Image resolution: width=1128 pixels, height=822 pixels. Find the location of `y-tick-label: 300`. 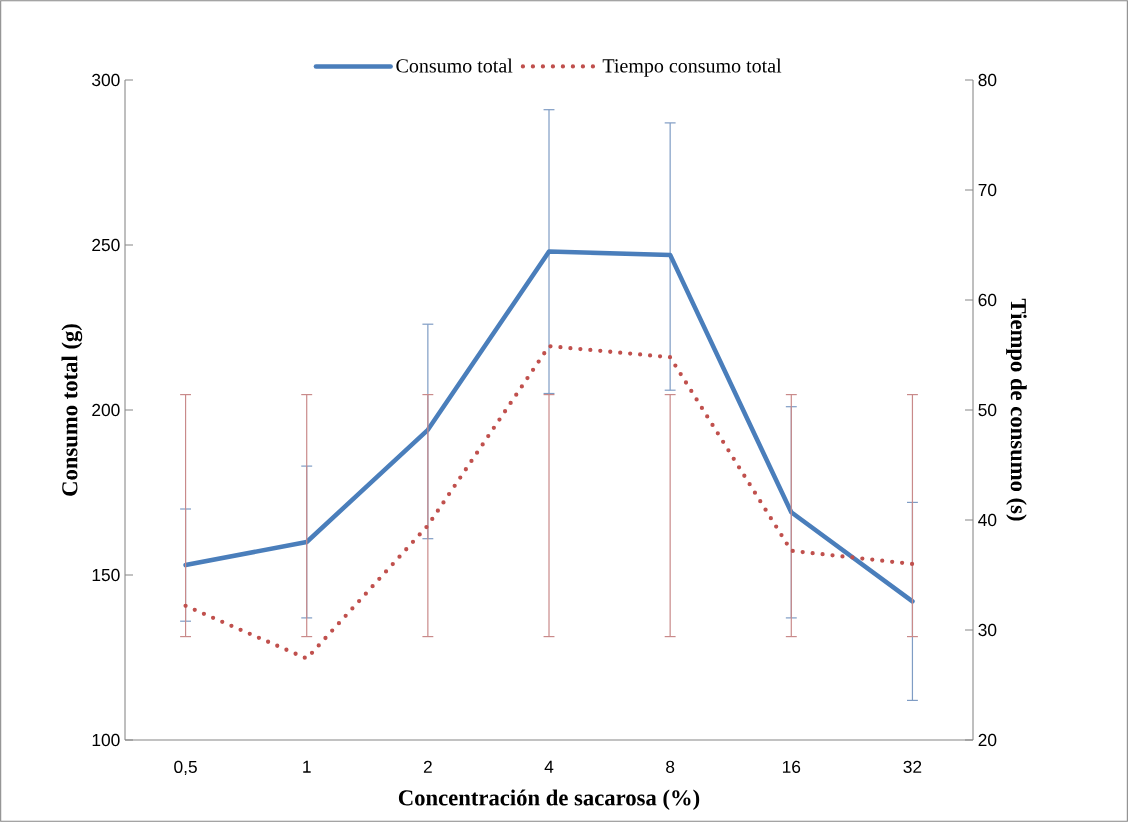

y-tick-label: 300 is located at coordinates (106, 80).